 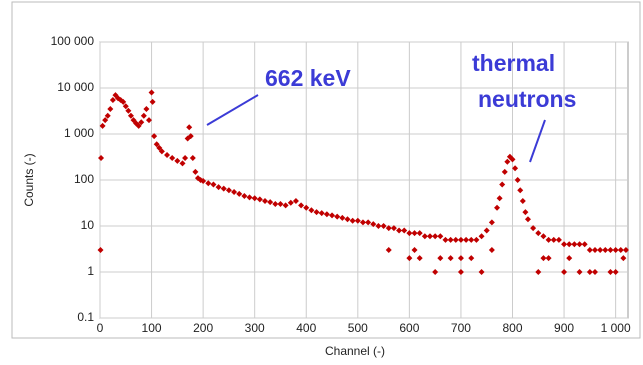 What do you see at coordinates (409, 328) in the screenshot?
I see `x-tick-label: 600` at bounding box center [409, 328].